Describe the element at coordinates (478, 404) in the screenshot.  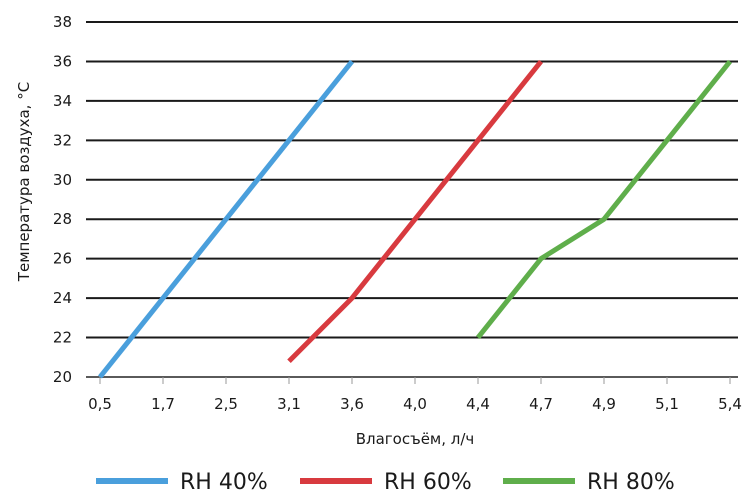
I see `x-tick-label: 4,4` at that location.